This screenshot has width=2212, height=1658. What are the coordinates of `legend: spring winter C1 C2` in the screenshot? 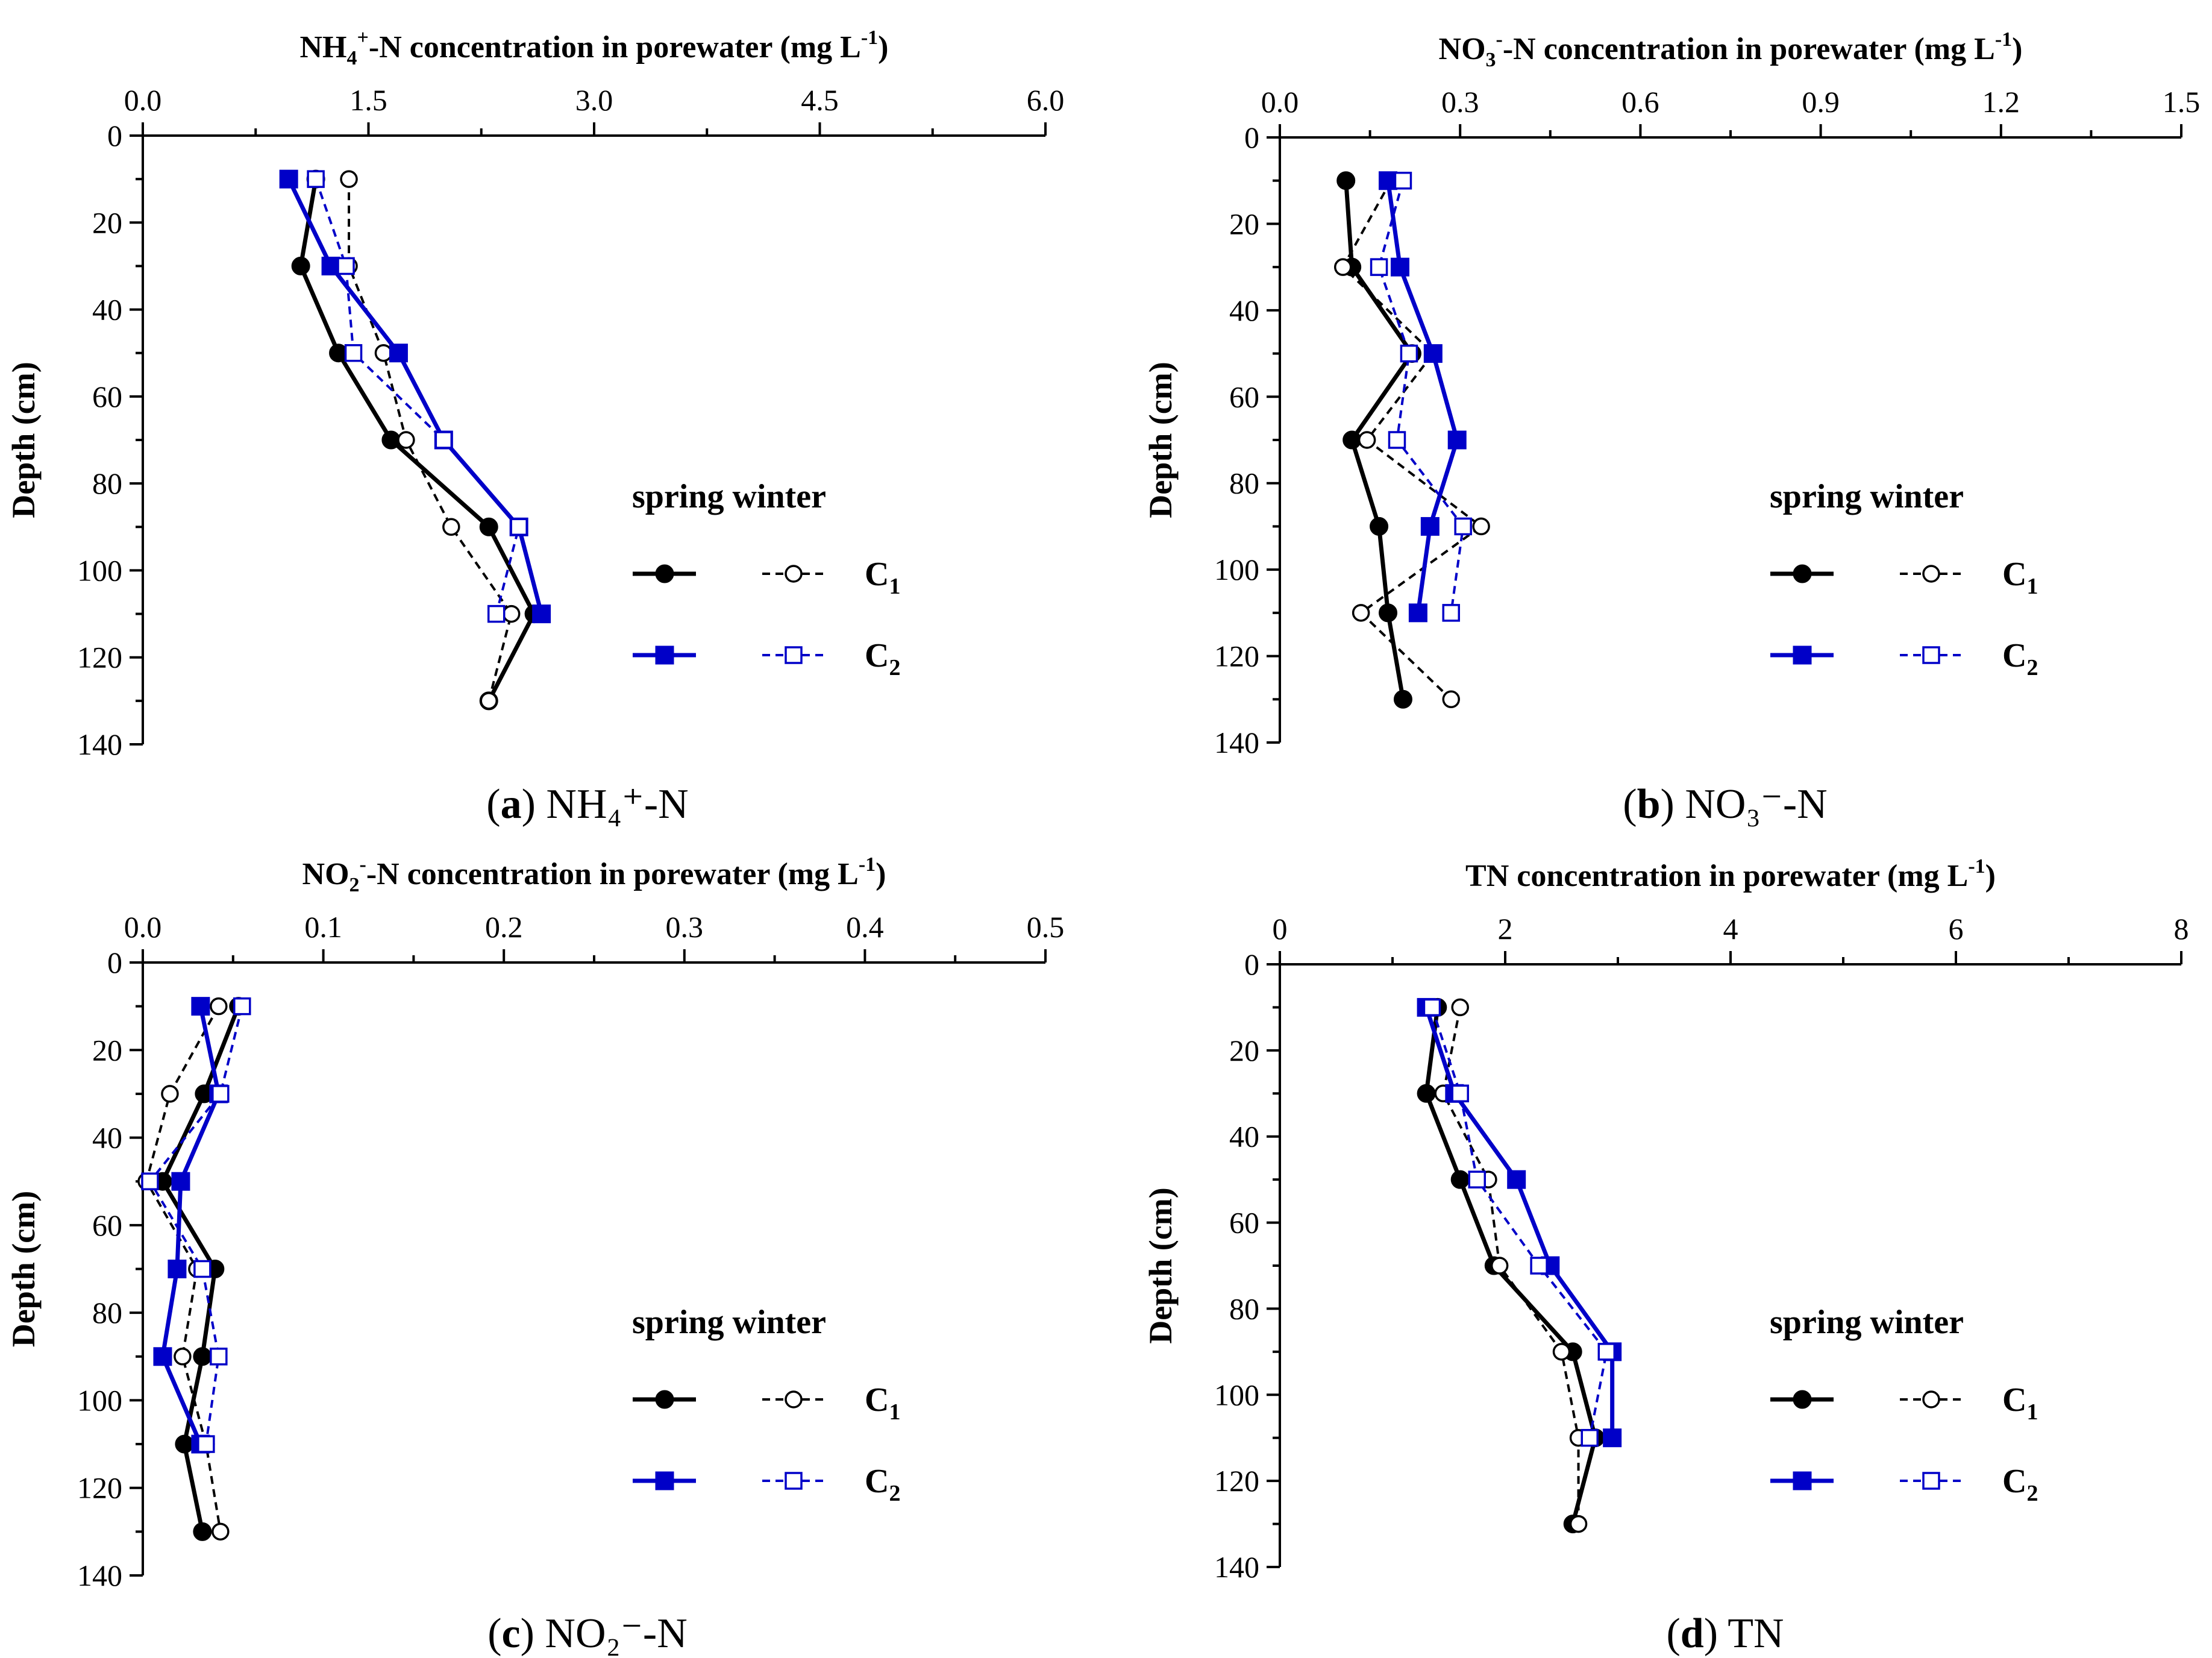 It's located at (766, 1405).